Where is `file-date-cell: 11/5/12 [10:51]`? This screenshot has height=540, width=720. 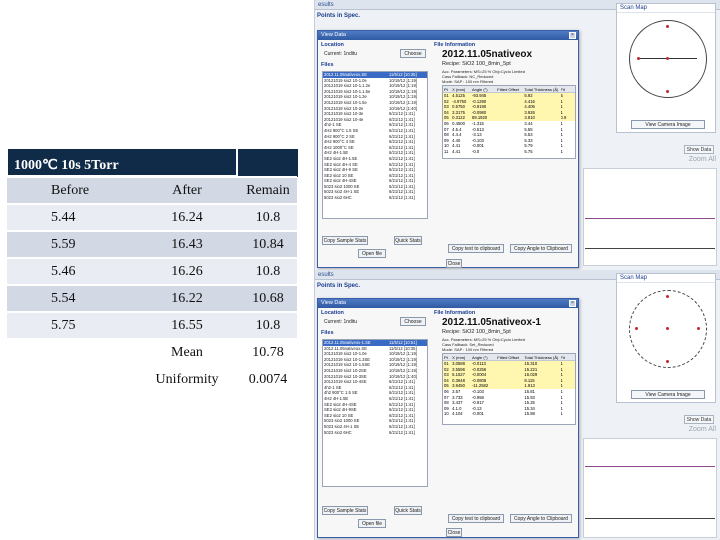
file-date-cell: 11/5/12 [10:51] is located at coordinates (403, 342).